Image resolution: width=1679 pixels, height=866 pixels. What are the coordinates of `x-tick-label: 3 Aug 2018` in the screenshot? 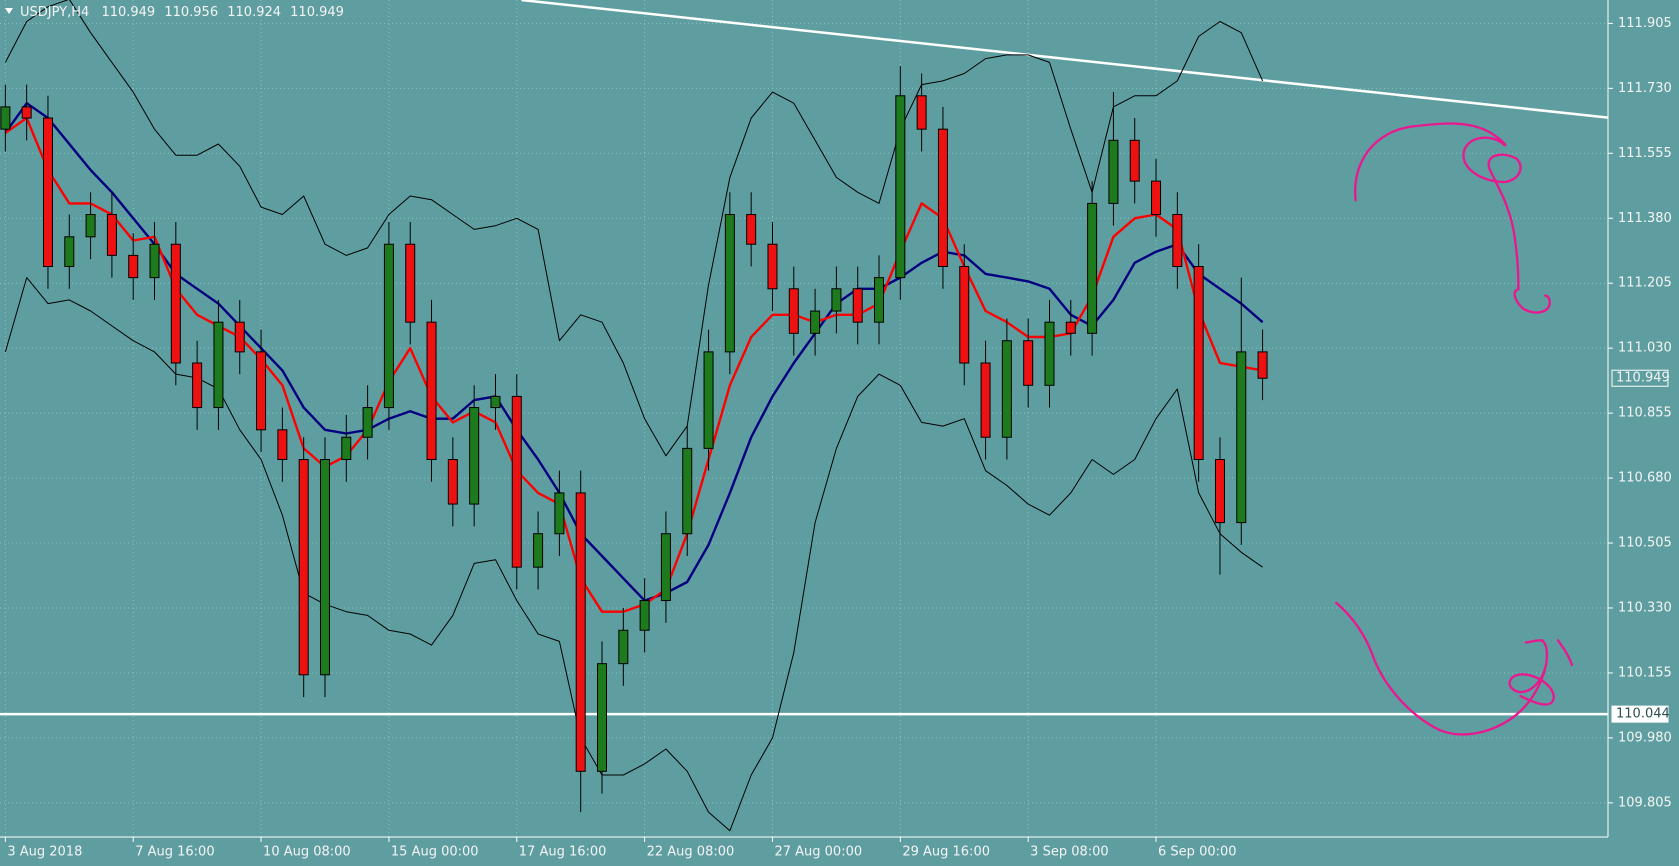 It's located at (44, 852).